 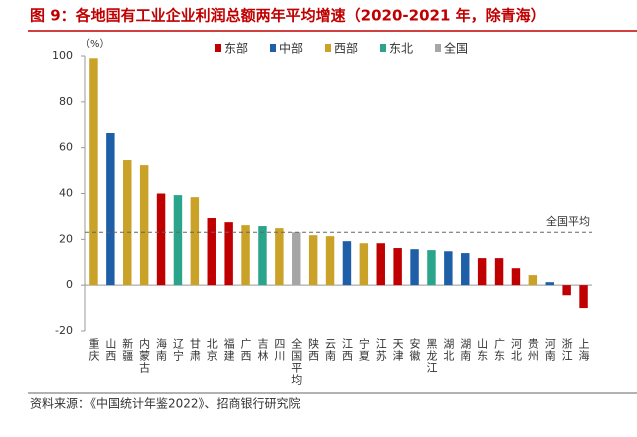 What do you see at coordinates (211, 350) in the screenshot?
I see `x-tick-label: 北京` at bounding box center [211, 350].